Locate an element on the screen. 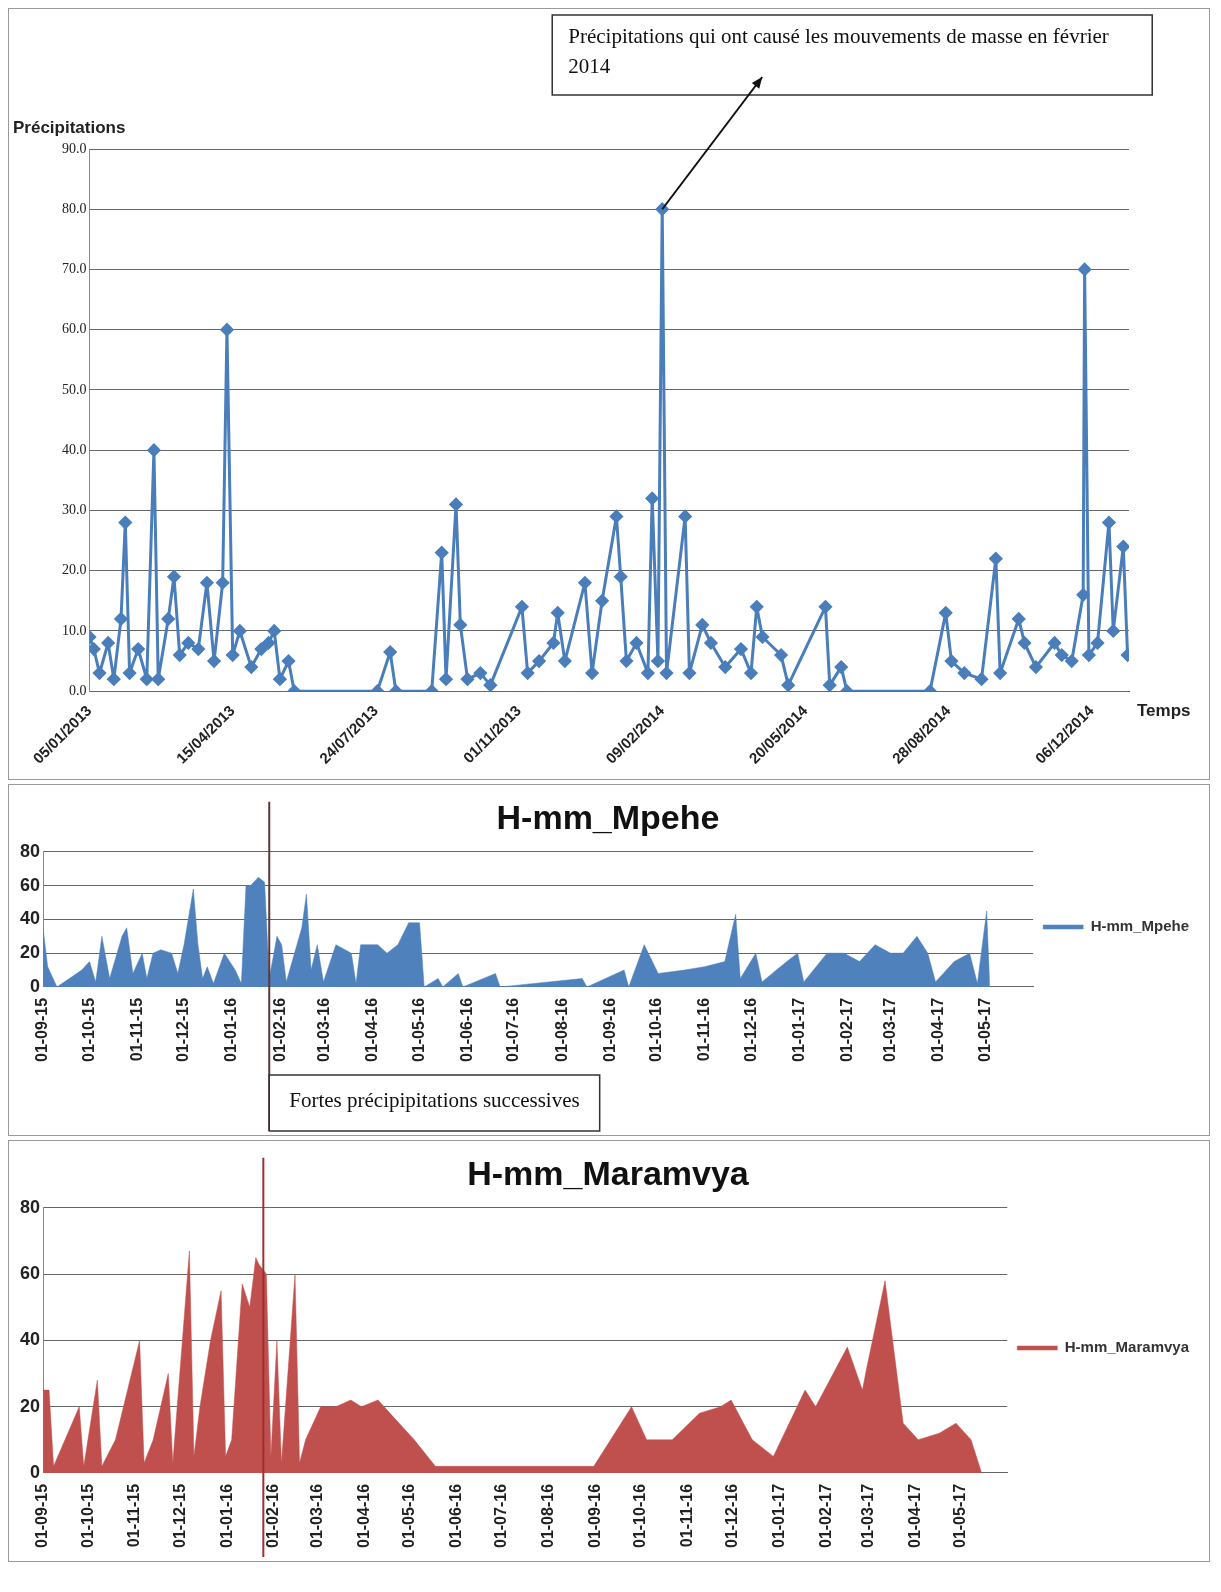 The width and height of the screenshot is (1221, 1592). chart-title: H-mm_Mpehe is located at coordinates (608, 816).